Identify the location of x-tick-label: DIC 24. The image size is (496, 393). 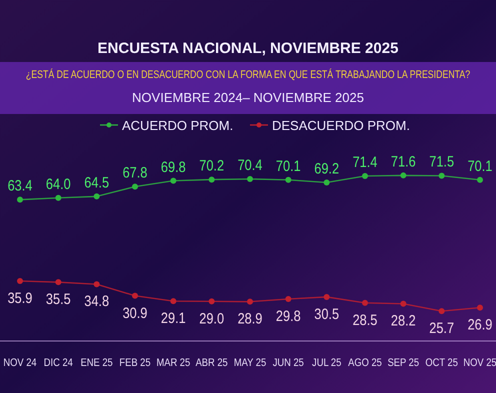
(59, 363).